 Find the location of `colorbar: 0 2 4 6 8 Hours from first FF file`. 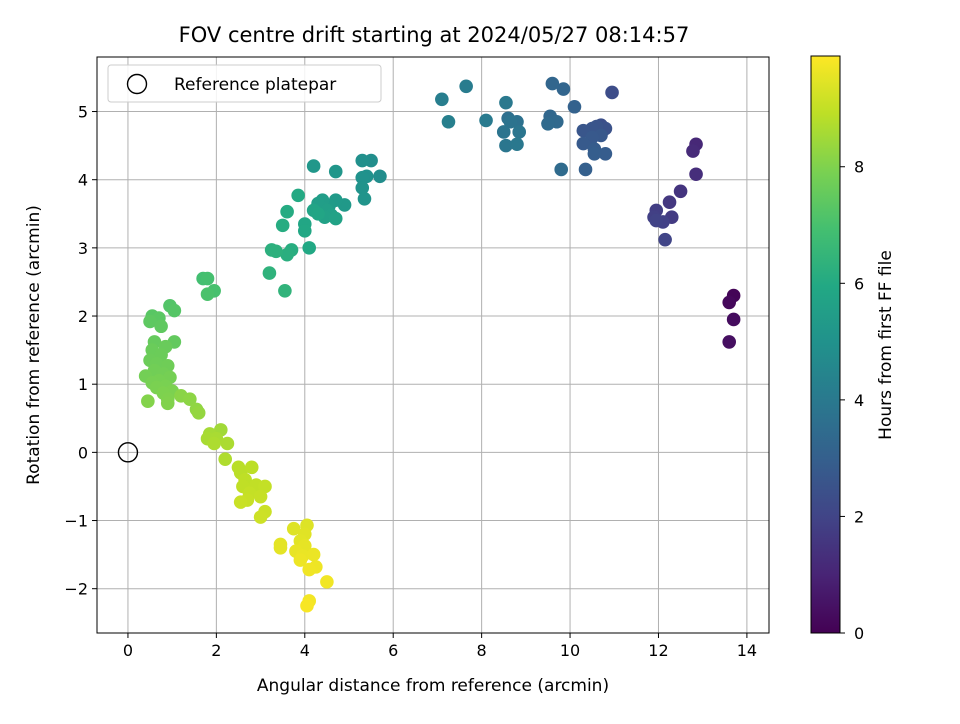

colorbar: 0 2 4 6 8 Hours from first FF file is located at coordinates (853, 349).